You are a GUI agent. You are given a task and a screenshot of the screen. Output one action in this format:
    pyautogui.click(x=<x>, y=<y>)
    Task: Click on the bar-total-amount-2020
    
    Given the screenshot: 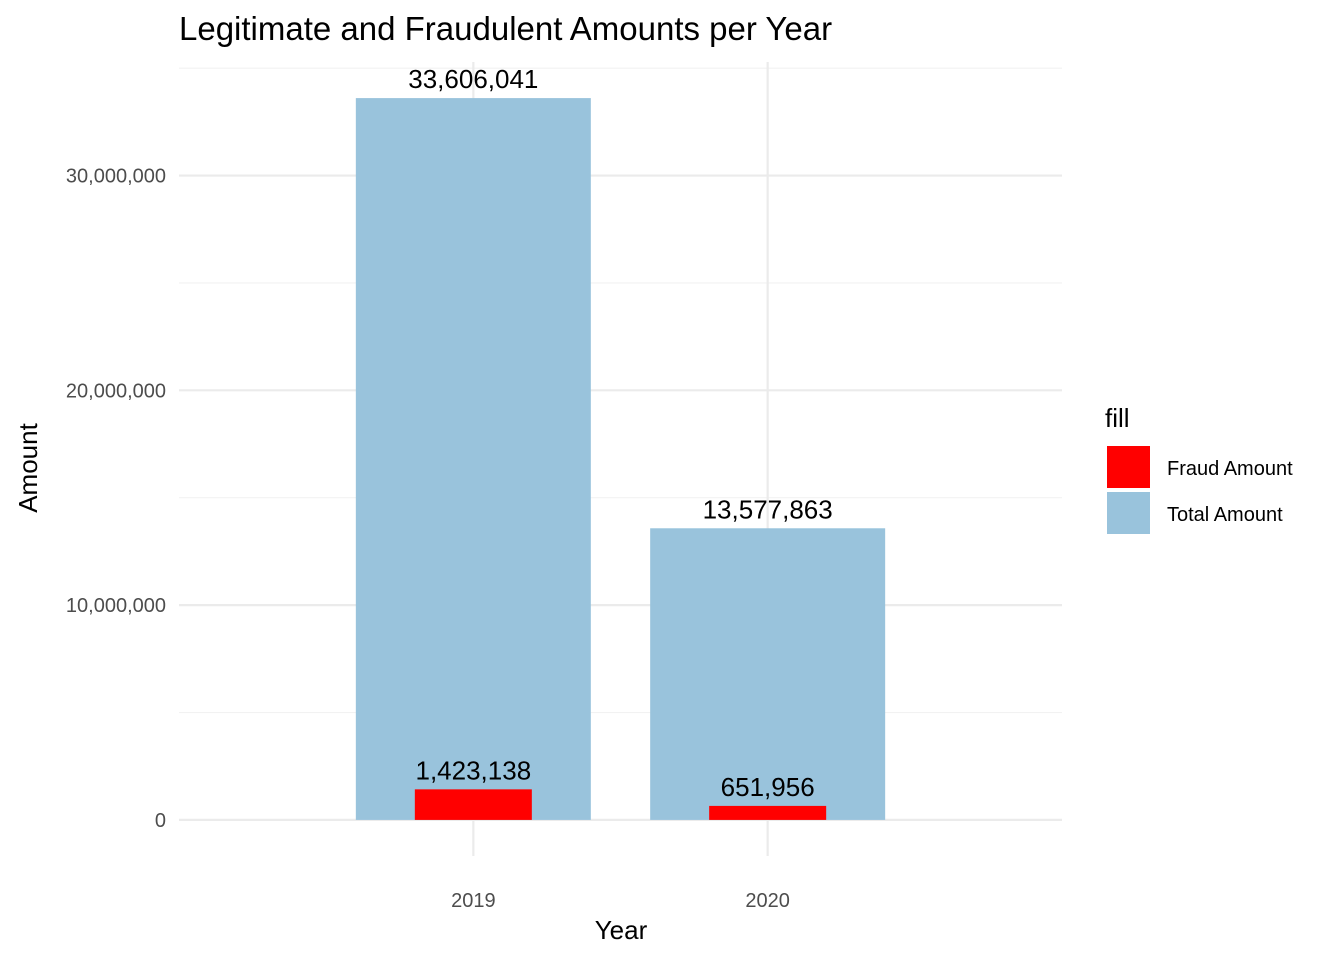 What is the action you would take?
    pyautogui.click(x=768, y=674)
    